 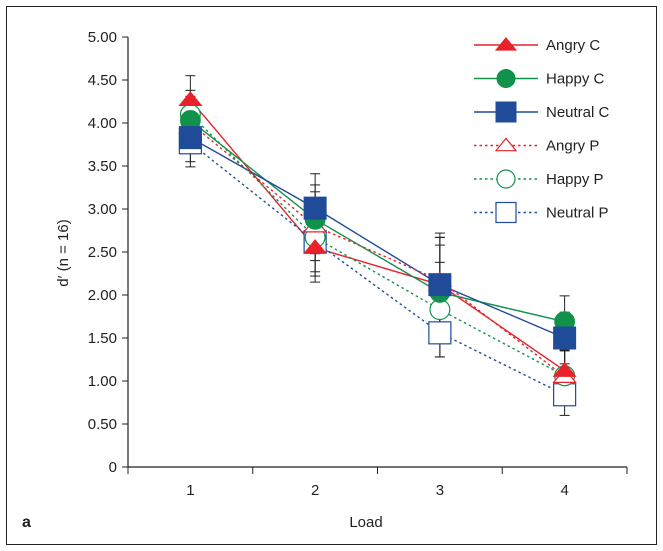 I want to click on y-tick-label: 1.00, so click(x=102, y=381).